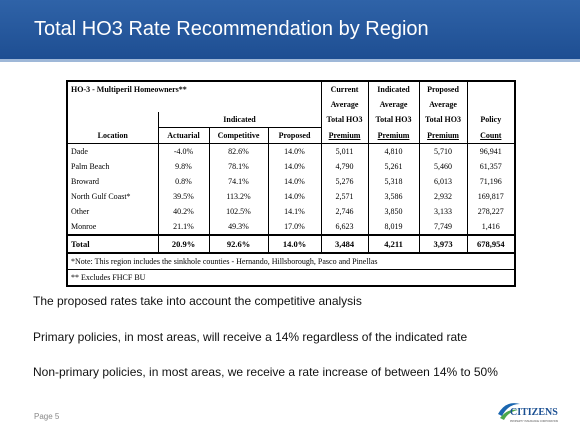 This screenshot has height=436, width=580. What do you see at coordinates (491, 227) in the screenshot?
I see `table-cell: 1,416` at bounding box center [491, 227].